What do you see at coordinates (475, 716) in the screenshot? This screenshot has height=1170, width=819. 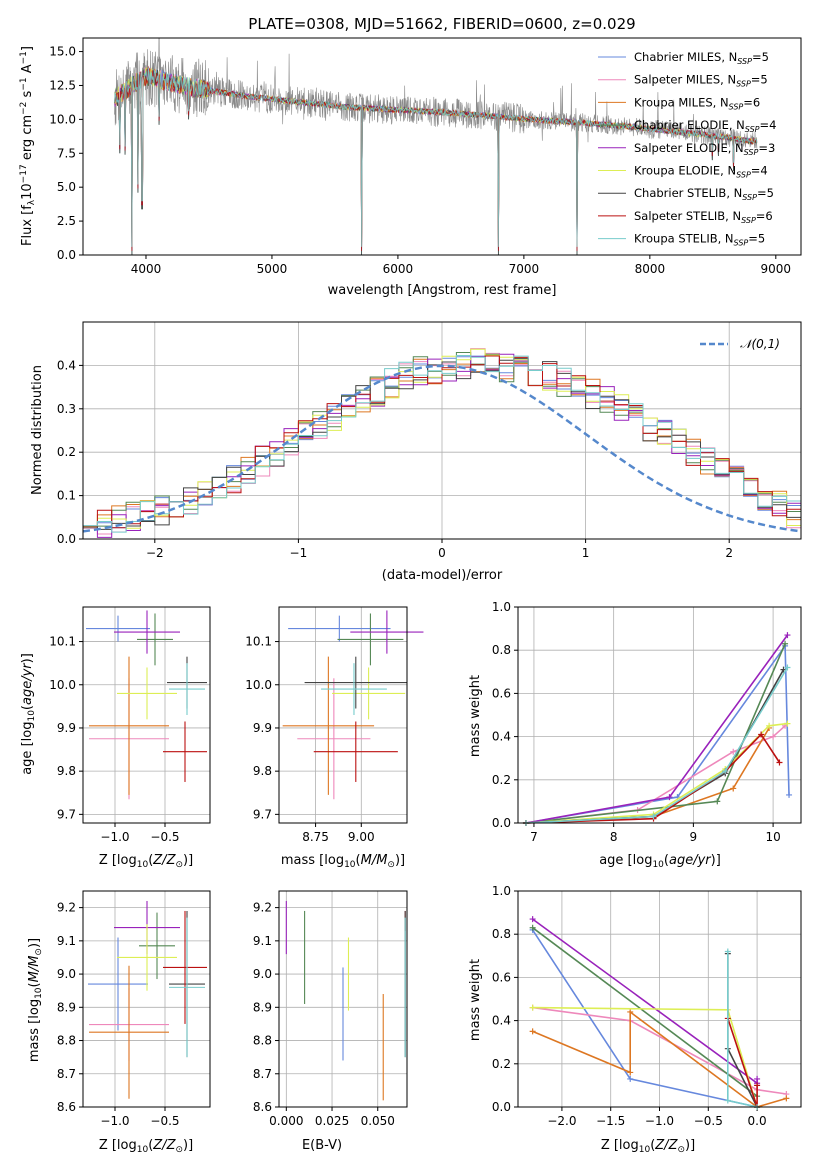 I see `age-massweight-ylabel: mass weight` at bounding box center [475, 716].